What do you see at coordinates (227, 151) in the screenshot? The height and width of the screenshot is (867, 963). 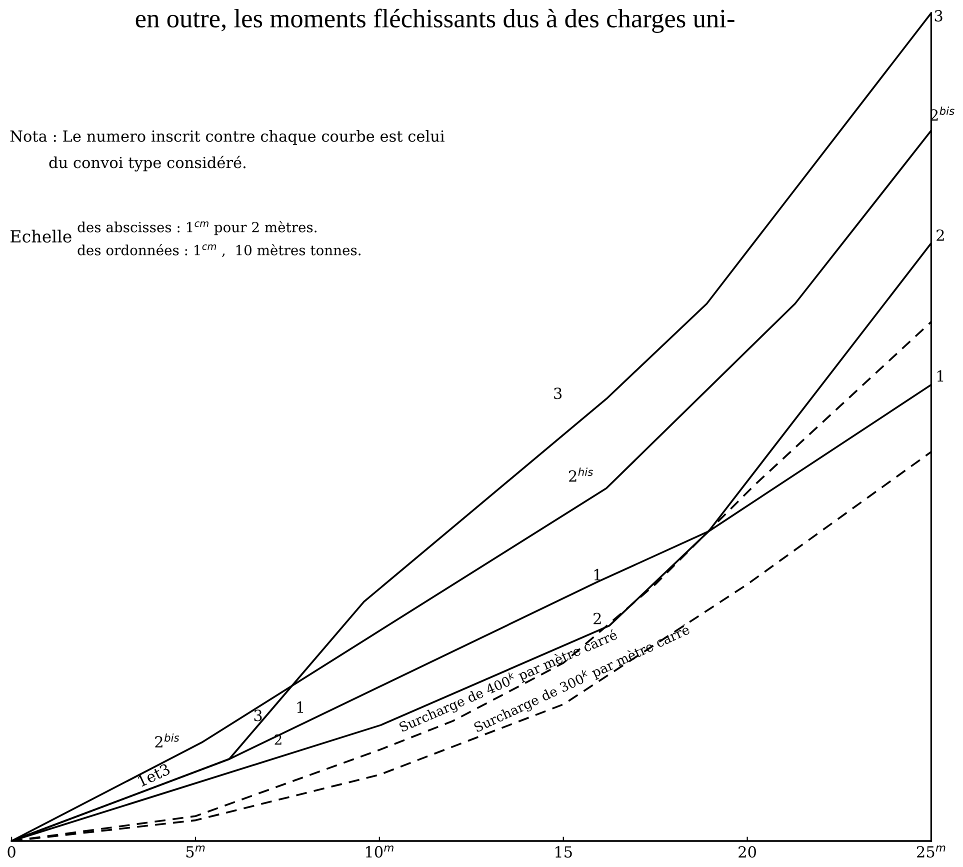 I see `annotation: Nota : Le numero inscrit contre chaque courbe est celui du convoi type considéré.` at bounding box center [227, 151].